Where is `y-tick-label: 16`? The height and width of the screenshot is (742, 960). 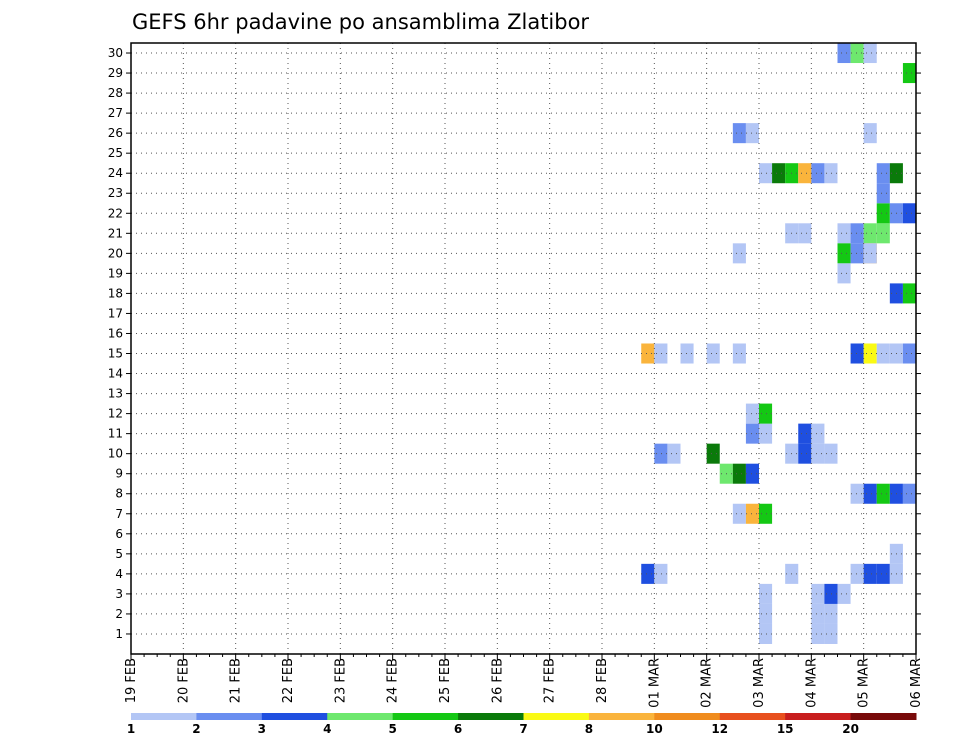 y-tick-label: 16 is located at coordinates (115, 333).